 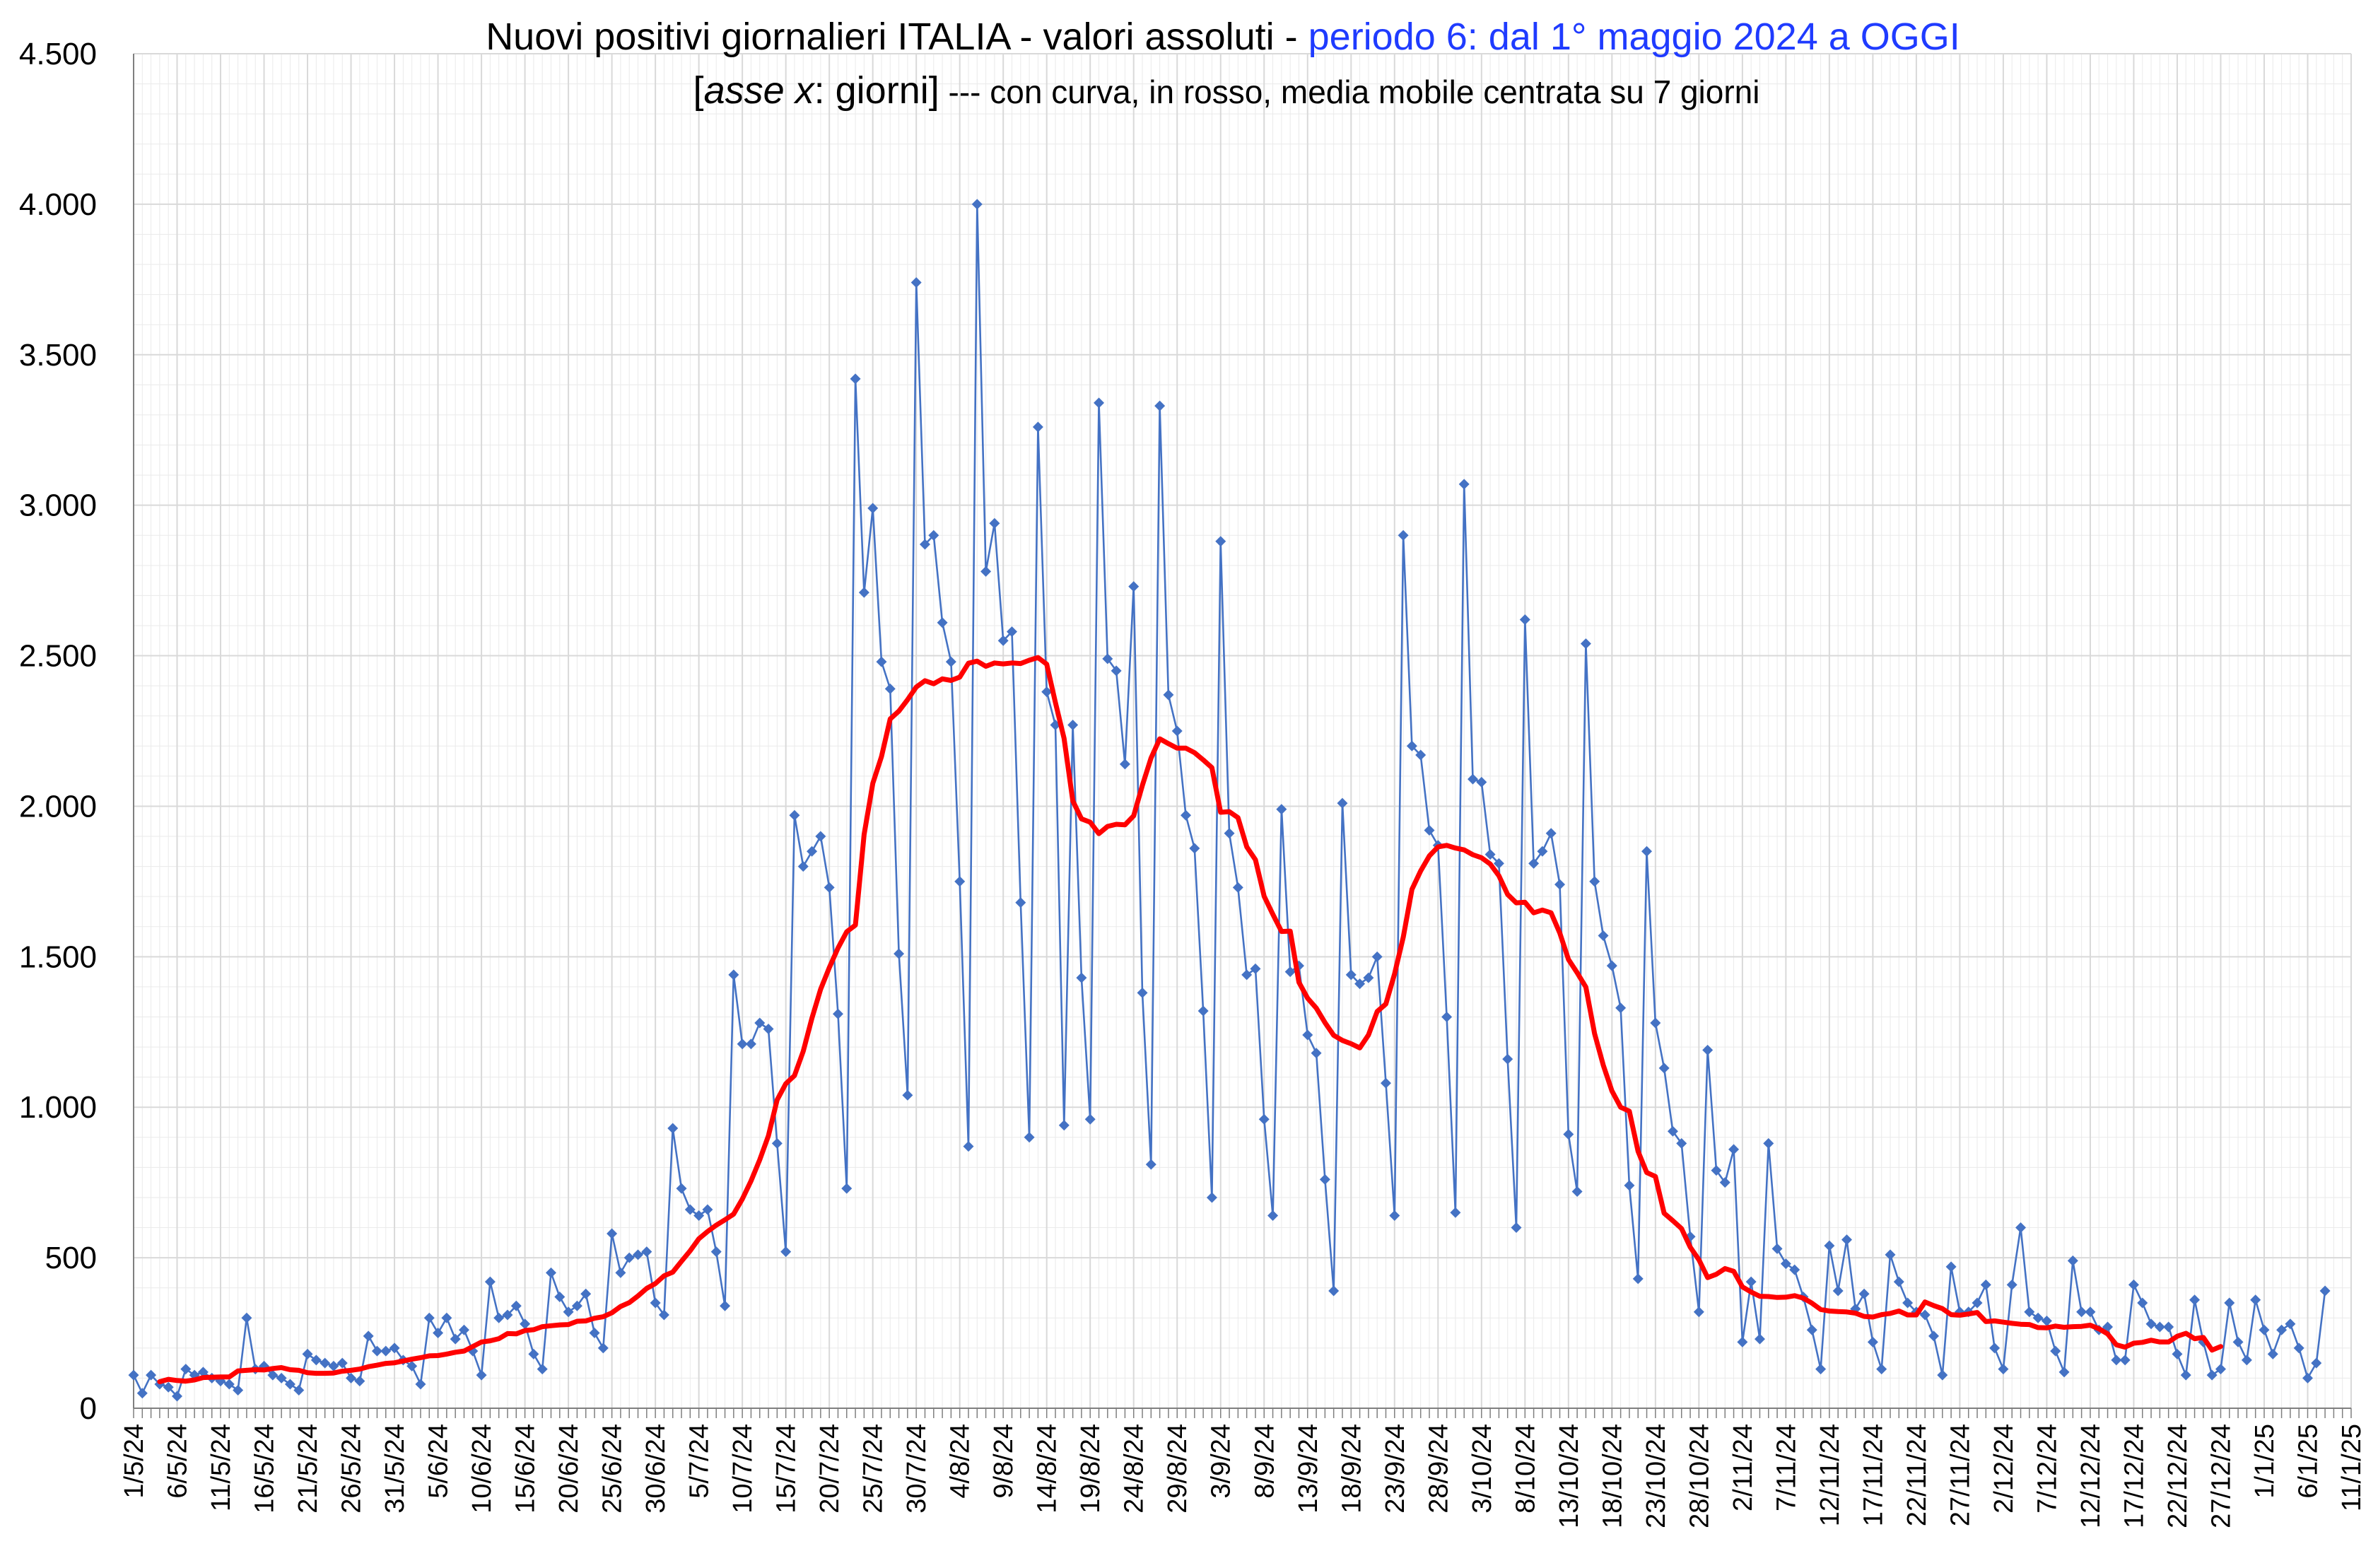 What do you see at coordinates (395, 1469) in the screenshot?
I see `x-tick-label: 31/5/24` at bounding box center [395, 1469].